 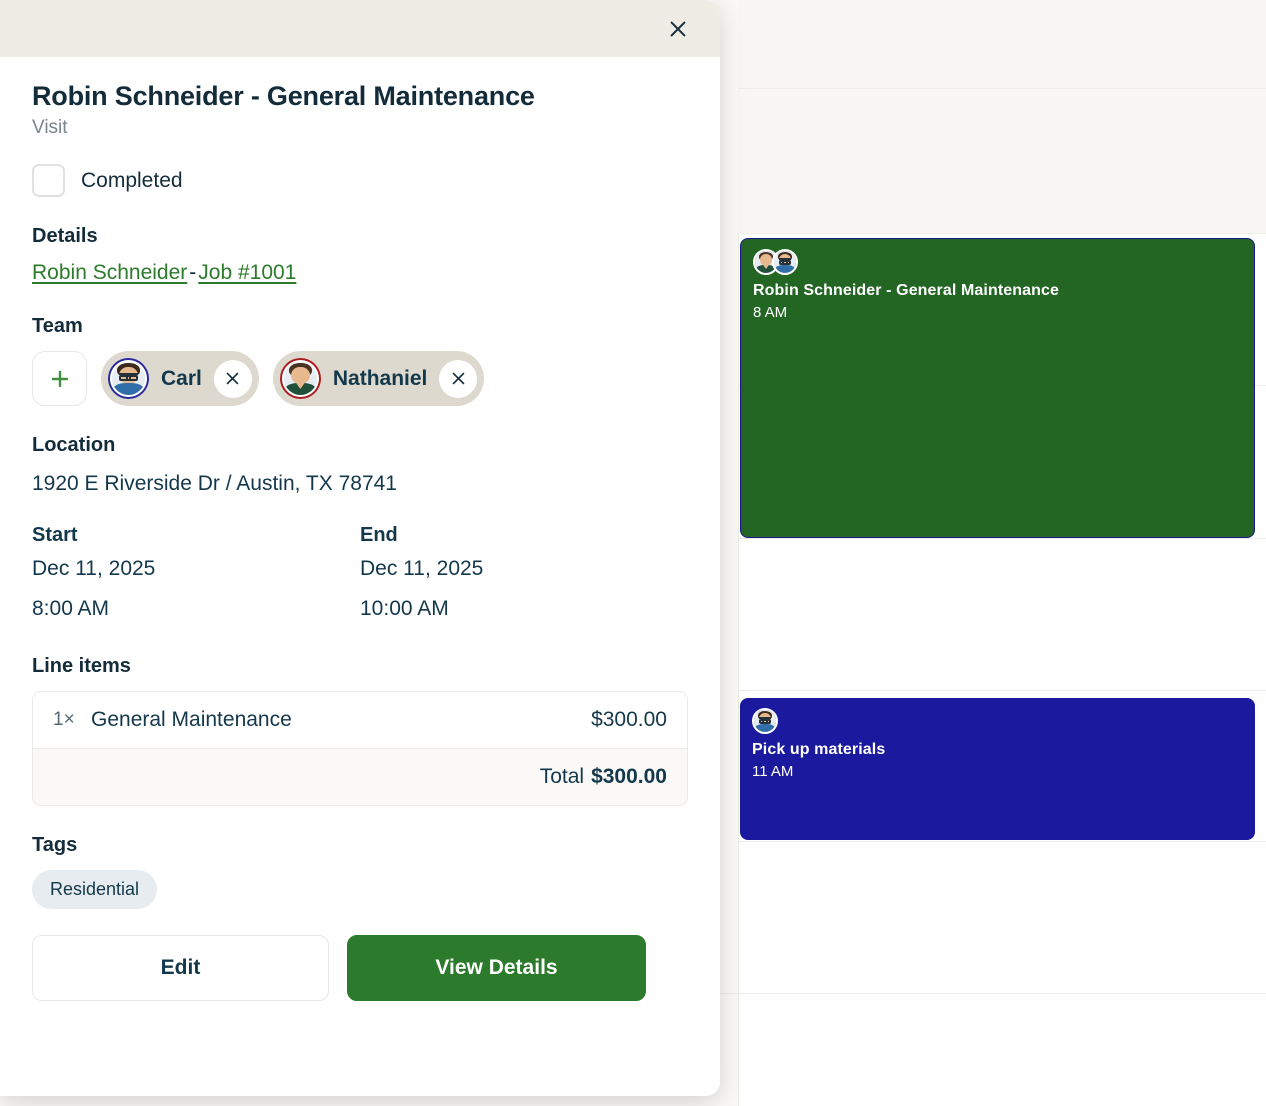 I want to click on team-chip-nathaniel: Nathaniel, so click(x=378, y=378).